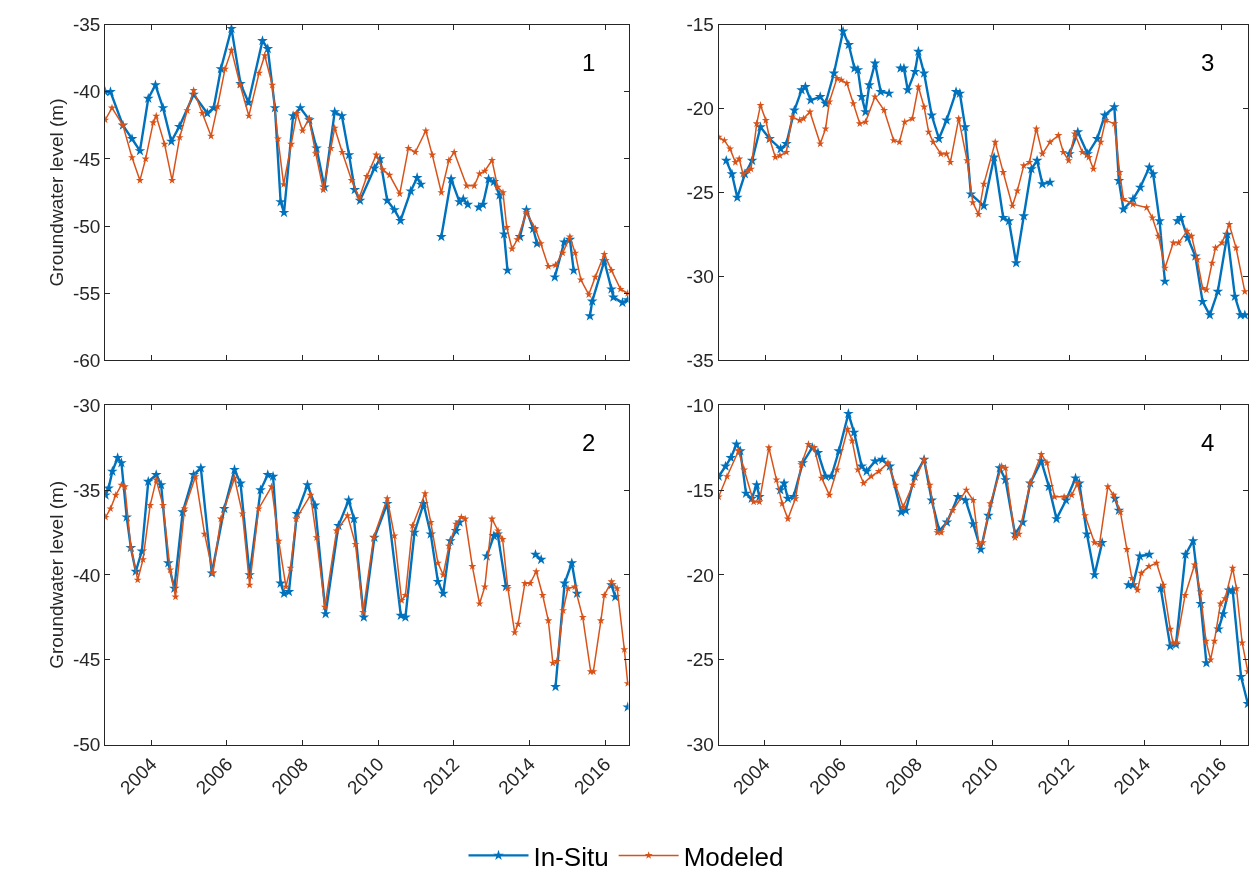  What do you see at coordinates (733, 856) in the screenshot?
I see `legend-label: Modeled` at bounding box center [733, 856].